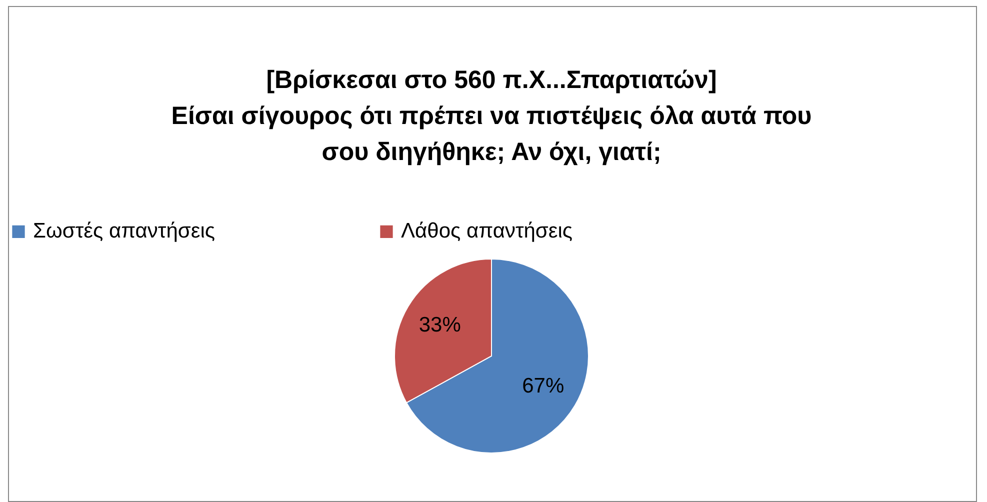  Describe the element at coordinates (491, 116) in the screenshot. I see `chart-title: [Βρίσκεσαι στο 560 π.Χ...Σπαρτιατών] Είσαι σίγουρος ότι πρέπει να πιστέψεις όλα αυτά που σου διηγήθηκε; Αν όχι, γιατί;` at that location.